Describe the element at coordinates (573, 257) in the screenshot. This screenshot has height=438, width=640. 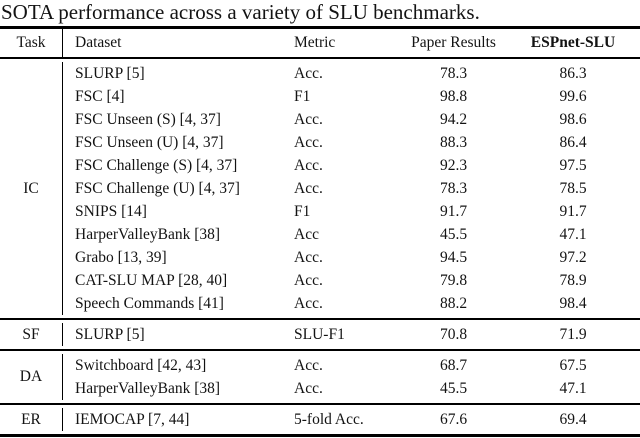
I see `espnet-result-cell: 97.2` at that location.